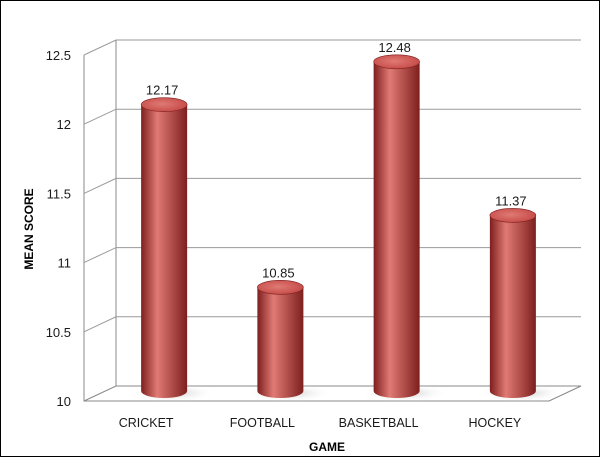 The image size is (600, 458). Describe the element at coordinates (64, 124) in the screenshot. I see `y-tick-label: 12` at that location.